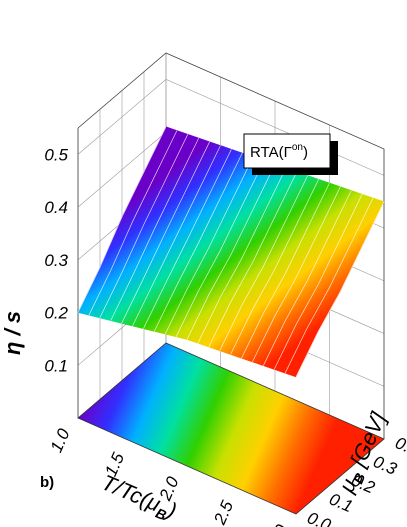 The image size is (407, 527). I want to click on legend: RTA(Γon), so click(290, 154).